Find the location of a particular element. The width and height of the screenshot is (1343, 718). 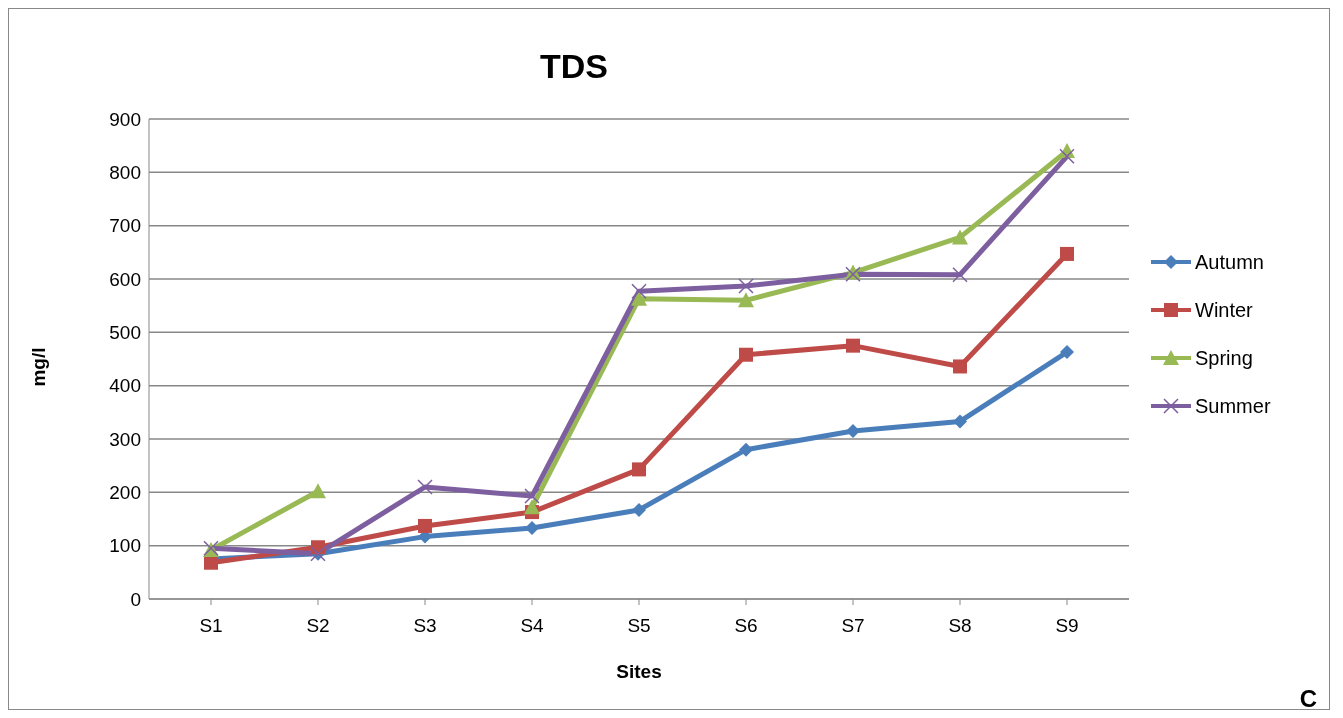

x-tick-label: S4 is located at coordinates (532, 626).